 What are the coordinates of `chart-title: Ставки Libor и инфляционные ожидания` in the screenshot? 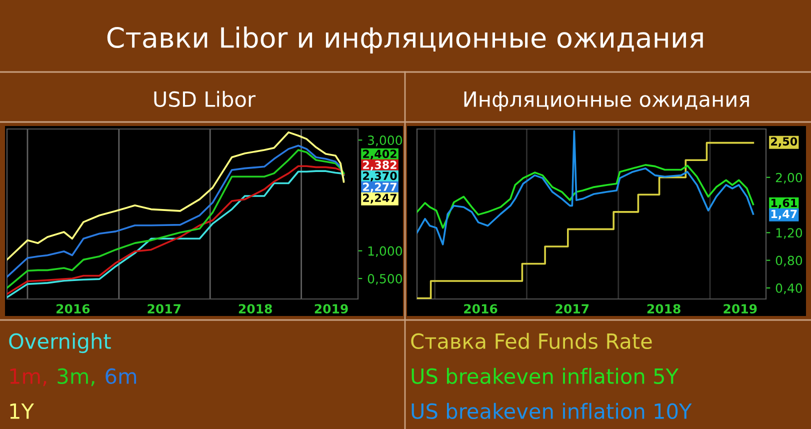 It's located at (405, 40).